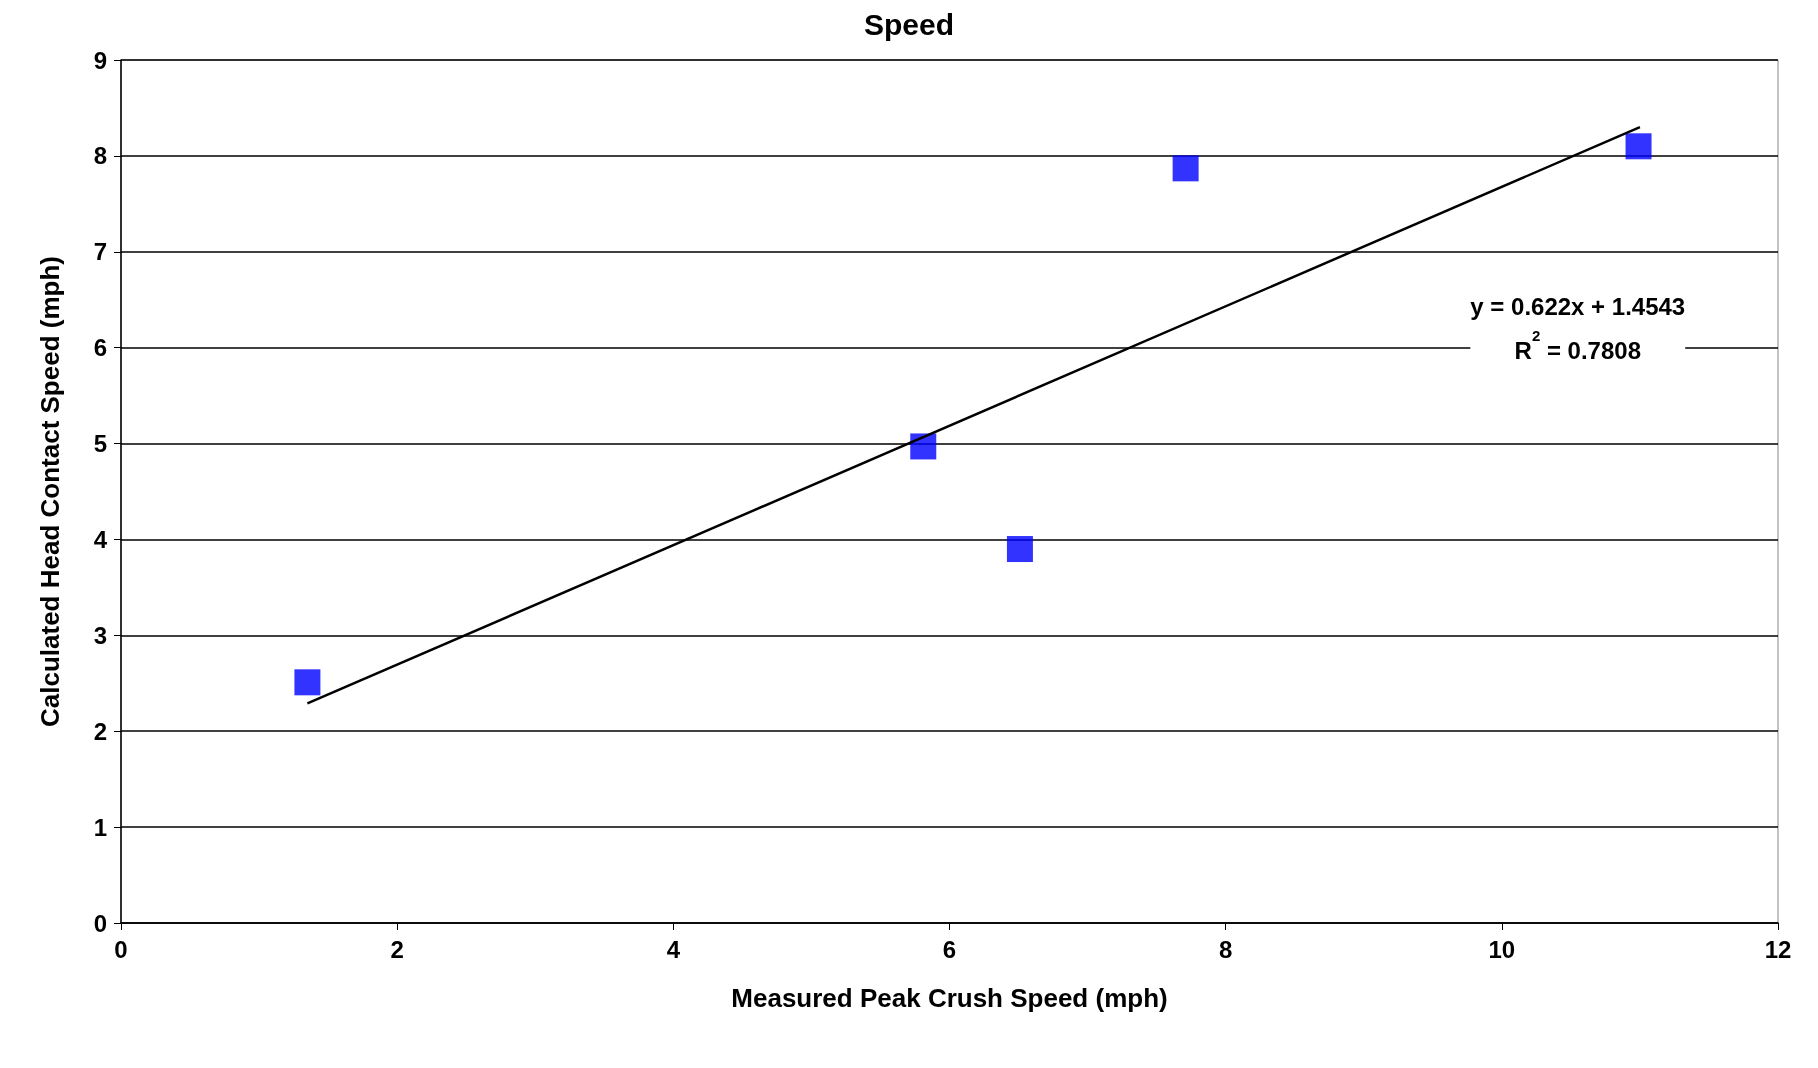 The height and width of the screenshot is (1068, 1818). Describe the element at coordinates (100, 348) in the screenshot. I see `y-tick-label: 6` at that location.